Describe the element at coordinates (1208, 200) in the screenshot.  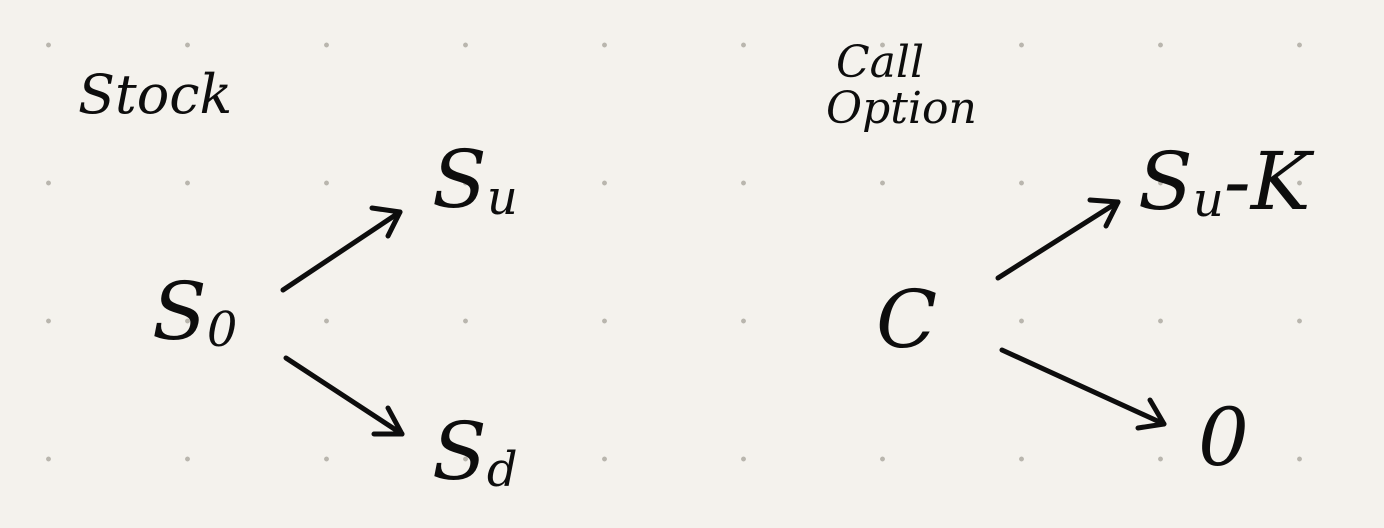
I see `call-up-subscript: u` at that location.